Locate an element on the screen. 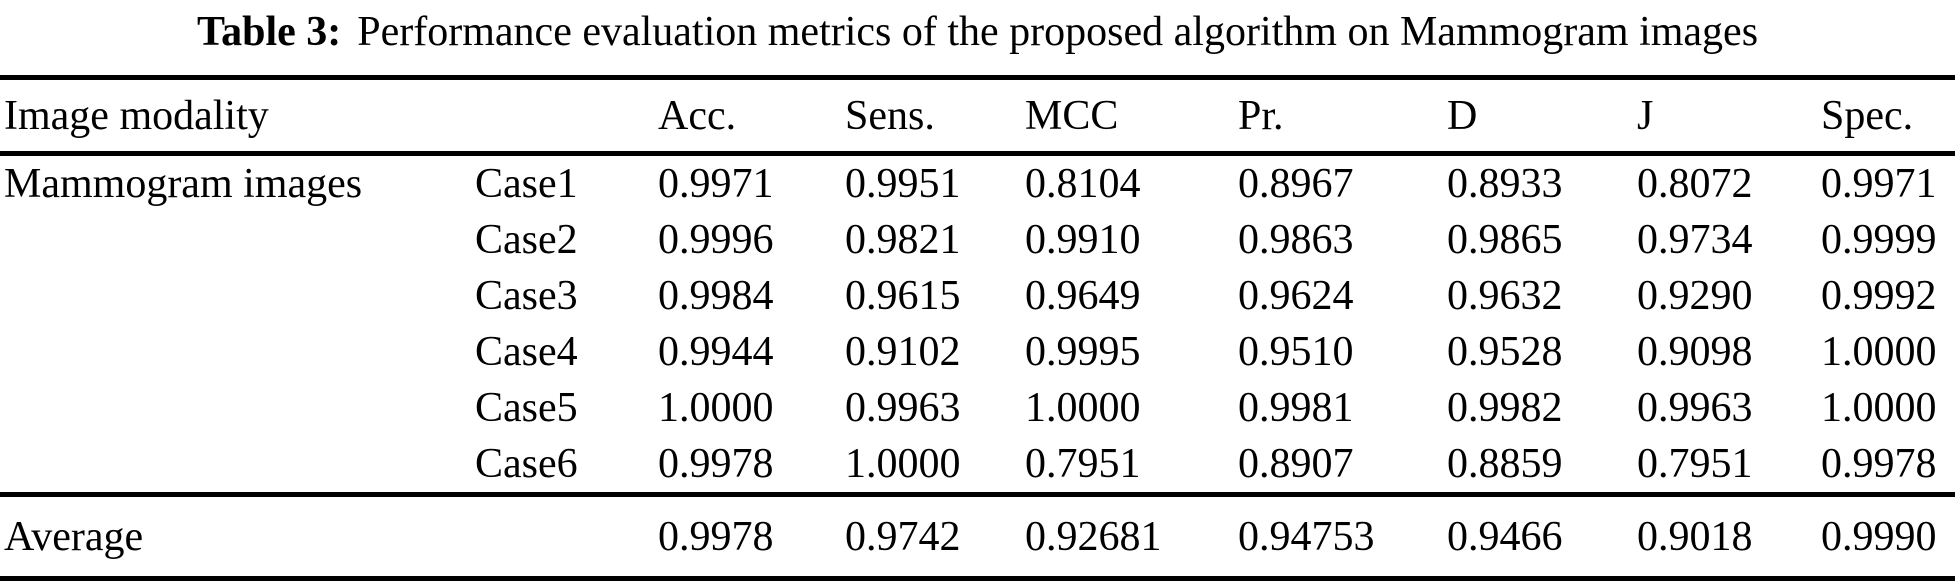 This screenshot has width=1955, height=588. col-header-d: D is located at coordinates (1542, 115).